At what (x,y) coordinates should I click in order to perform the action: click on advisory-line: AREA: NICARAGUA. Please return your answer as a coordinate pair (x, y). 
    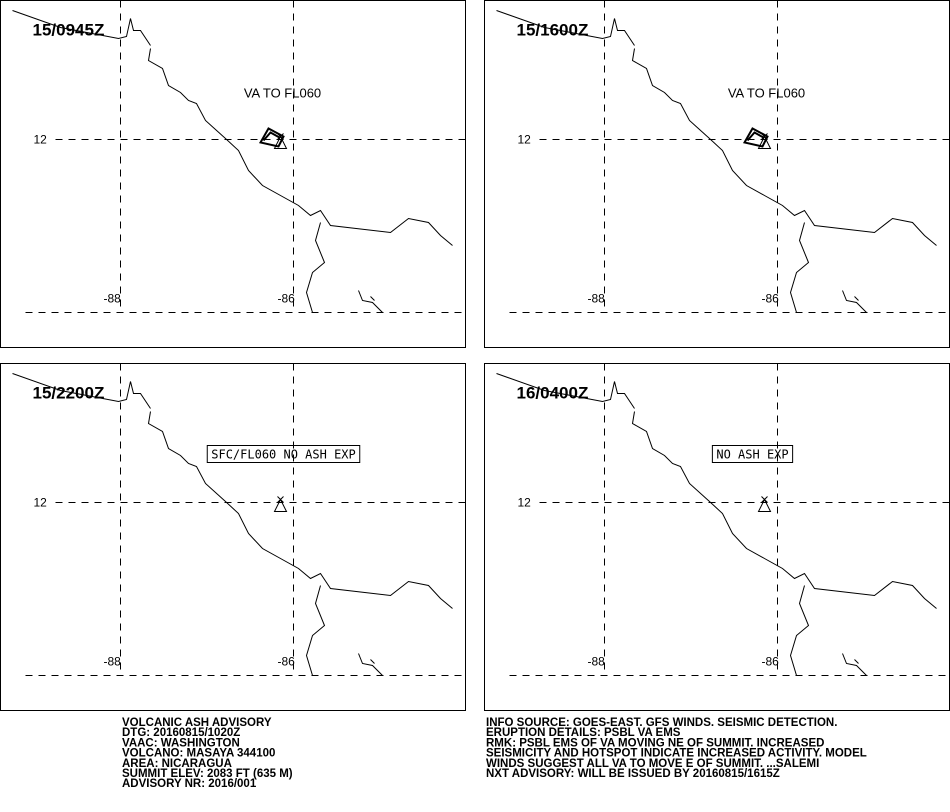
    Looking at the image, I should click on (177, 764).